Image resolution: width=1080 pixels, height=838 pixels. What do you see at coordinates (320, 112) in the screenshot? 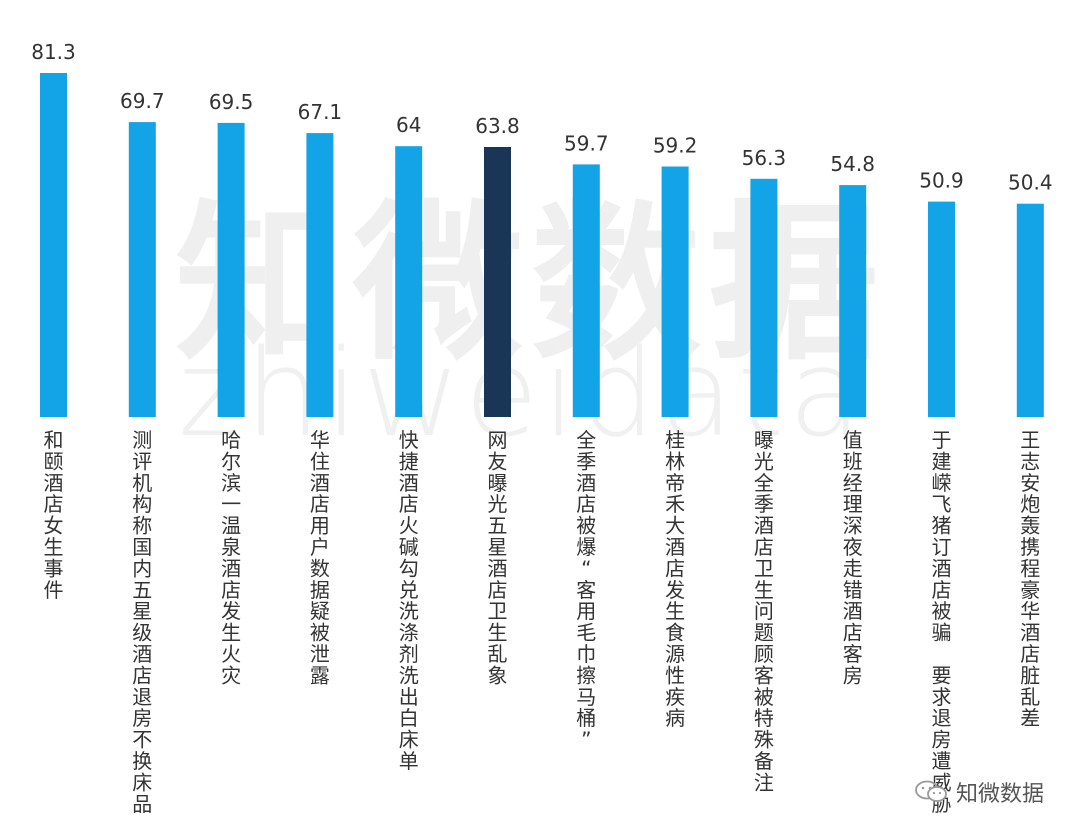
I see `value-label-4: 67.1` at bounding box center [320, 112].